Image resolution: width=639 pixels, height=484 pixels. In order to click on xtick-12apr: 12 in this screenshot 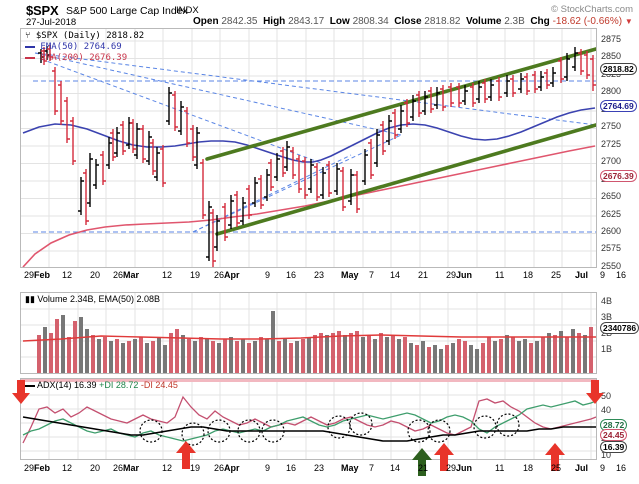, I will do `click(167, 275)`.